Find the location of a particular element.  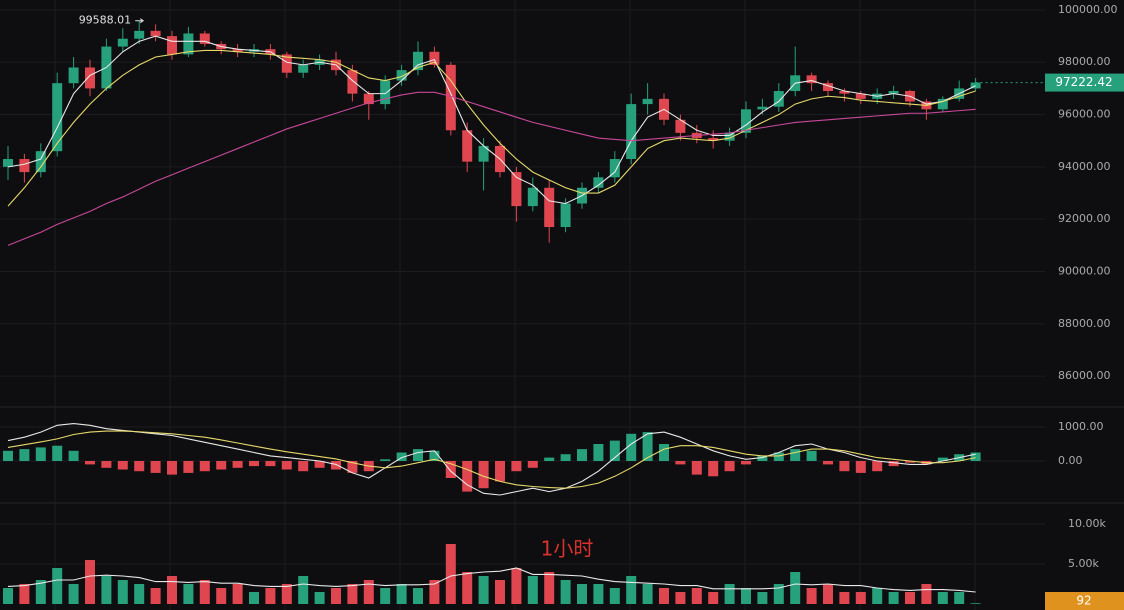

price-badge is located at coordinates (1084, 82).